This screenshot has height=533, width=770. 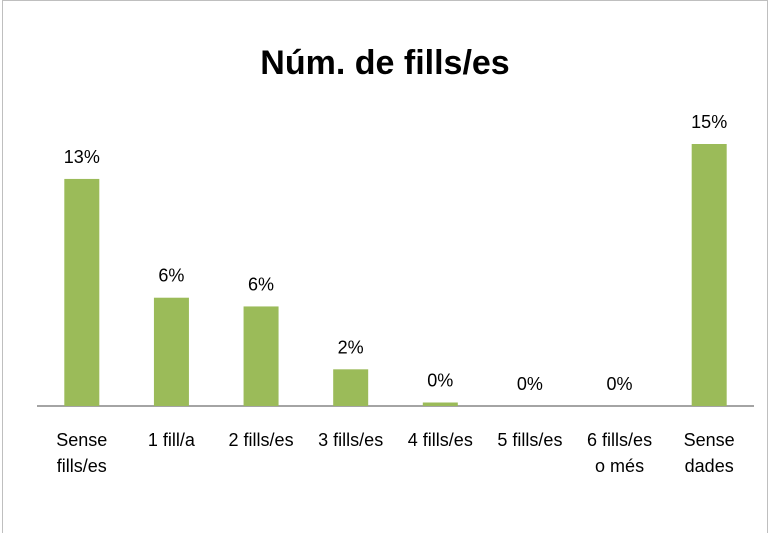 I want to click on x-tick-label: Sense fills/es, so click(x=82, y=453).